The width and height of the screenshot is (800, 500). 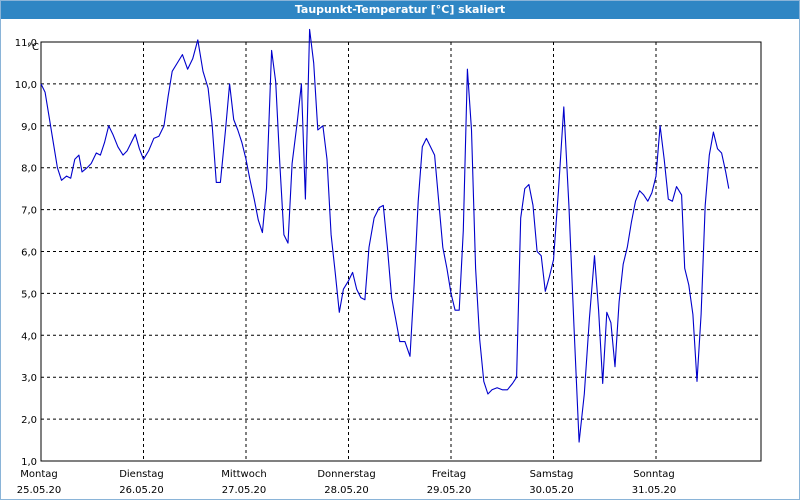 What do you see at coordinates (449, 474) in the screenshot?
I see `x-tick-day-label: Freitag` at bounding box center [449, 474].